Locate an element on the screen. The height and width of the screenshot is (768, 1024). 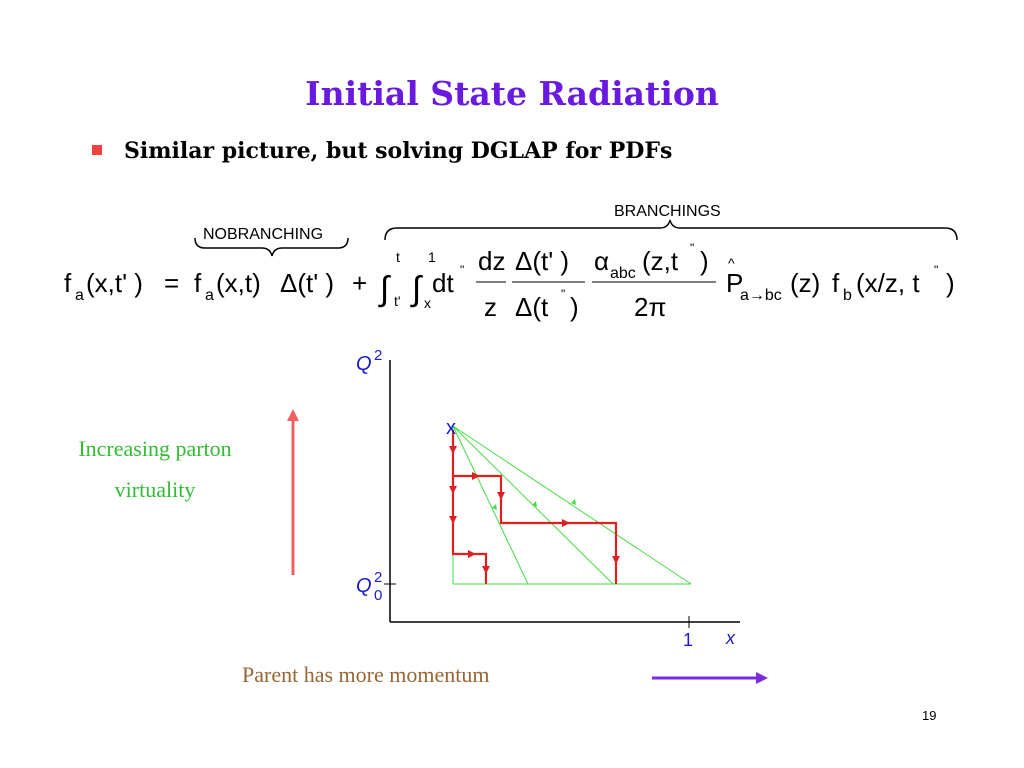
x-axis-label: x is located at coordinates (730, 638).